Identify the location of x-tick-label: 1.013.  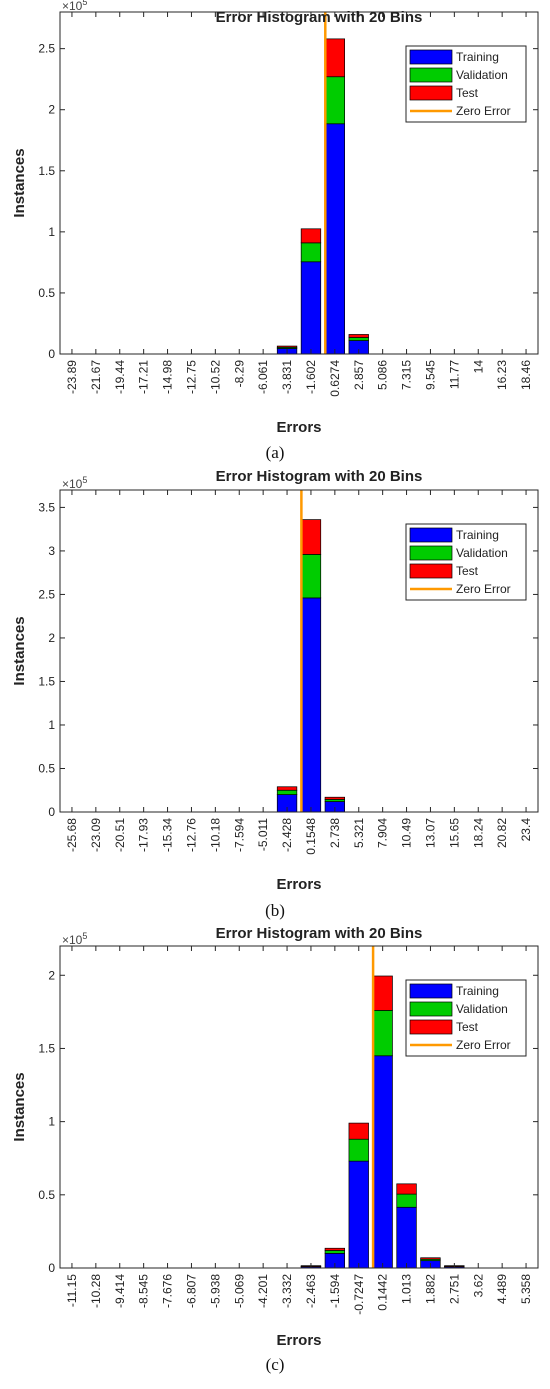
(407, 1289).